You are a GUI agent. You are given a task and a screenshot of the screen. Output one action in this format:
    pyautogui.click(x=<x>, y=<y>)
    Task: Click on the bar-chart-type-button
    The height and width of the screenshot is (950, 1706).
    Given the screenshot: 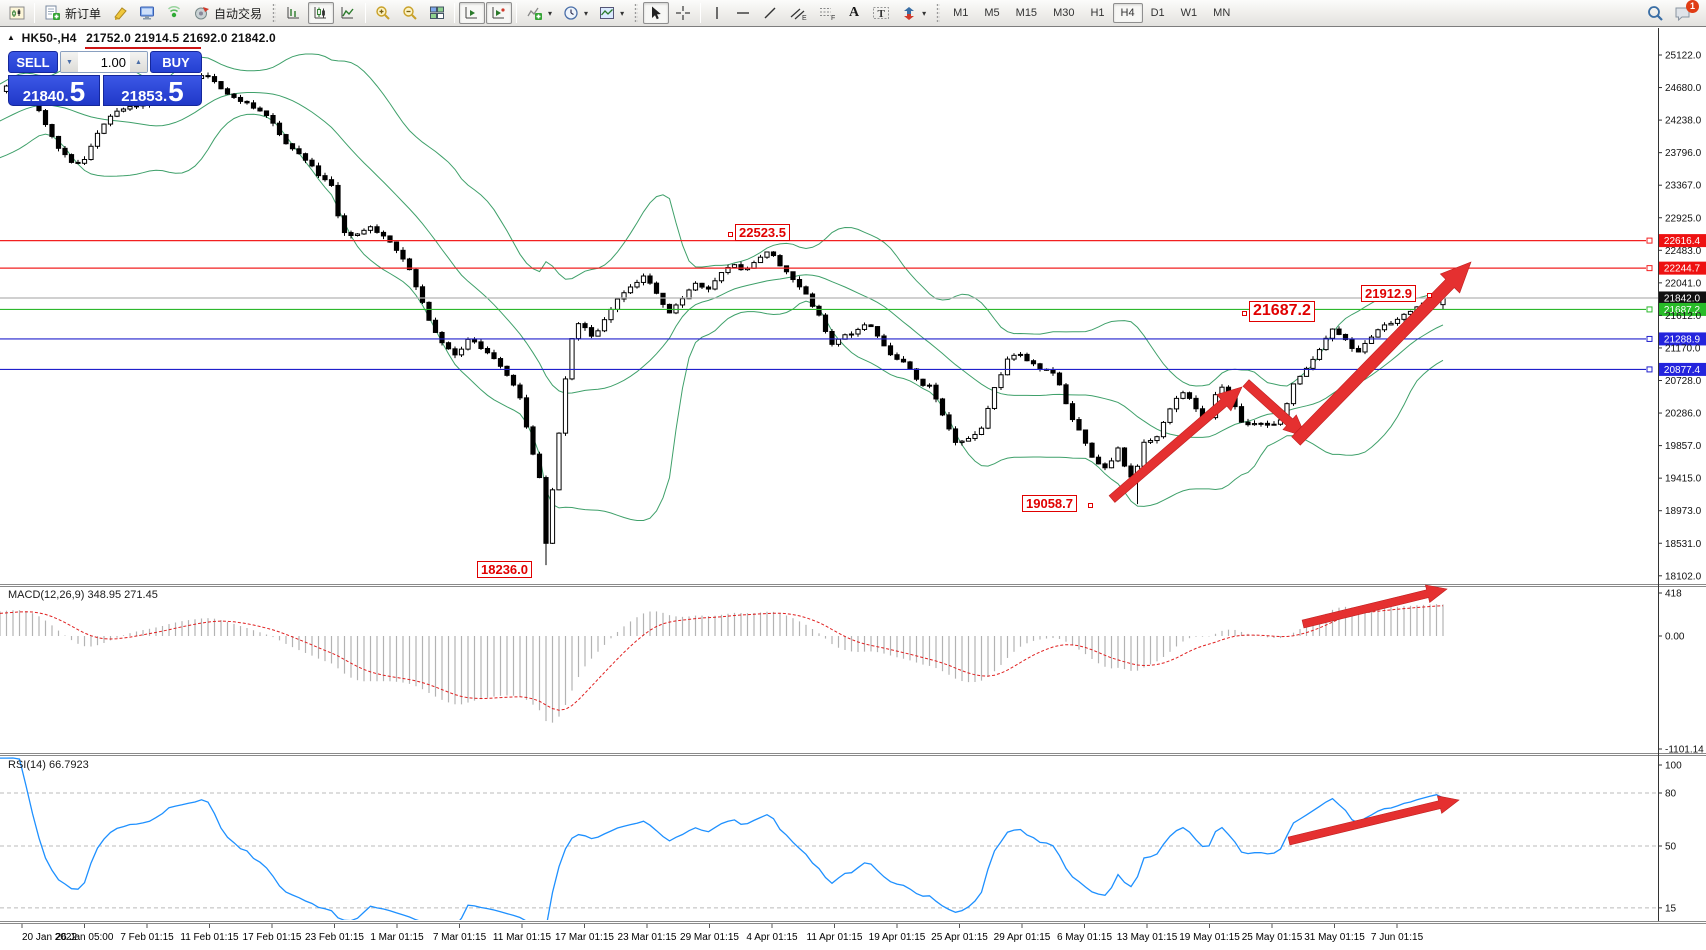 What is the action you would take?
    pyautogui.click(x=294, y=13)
    